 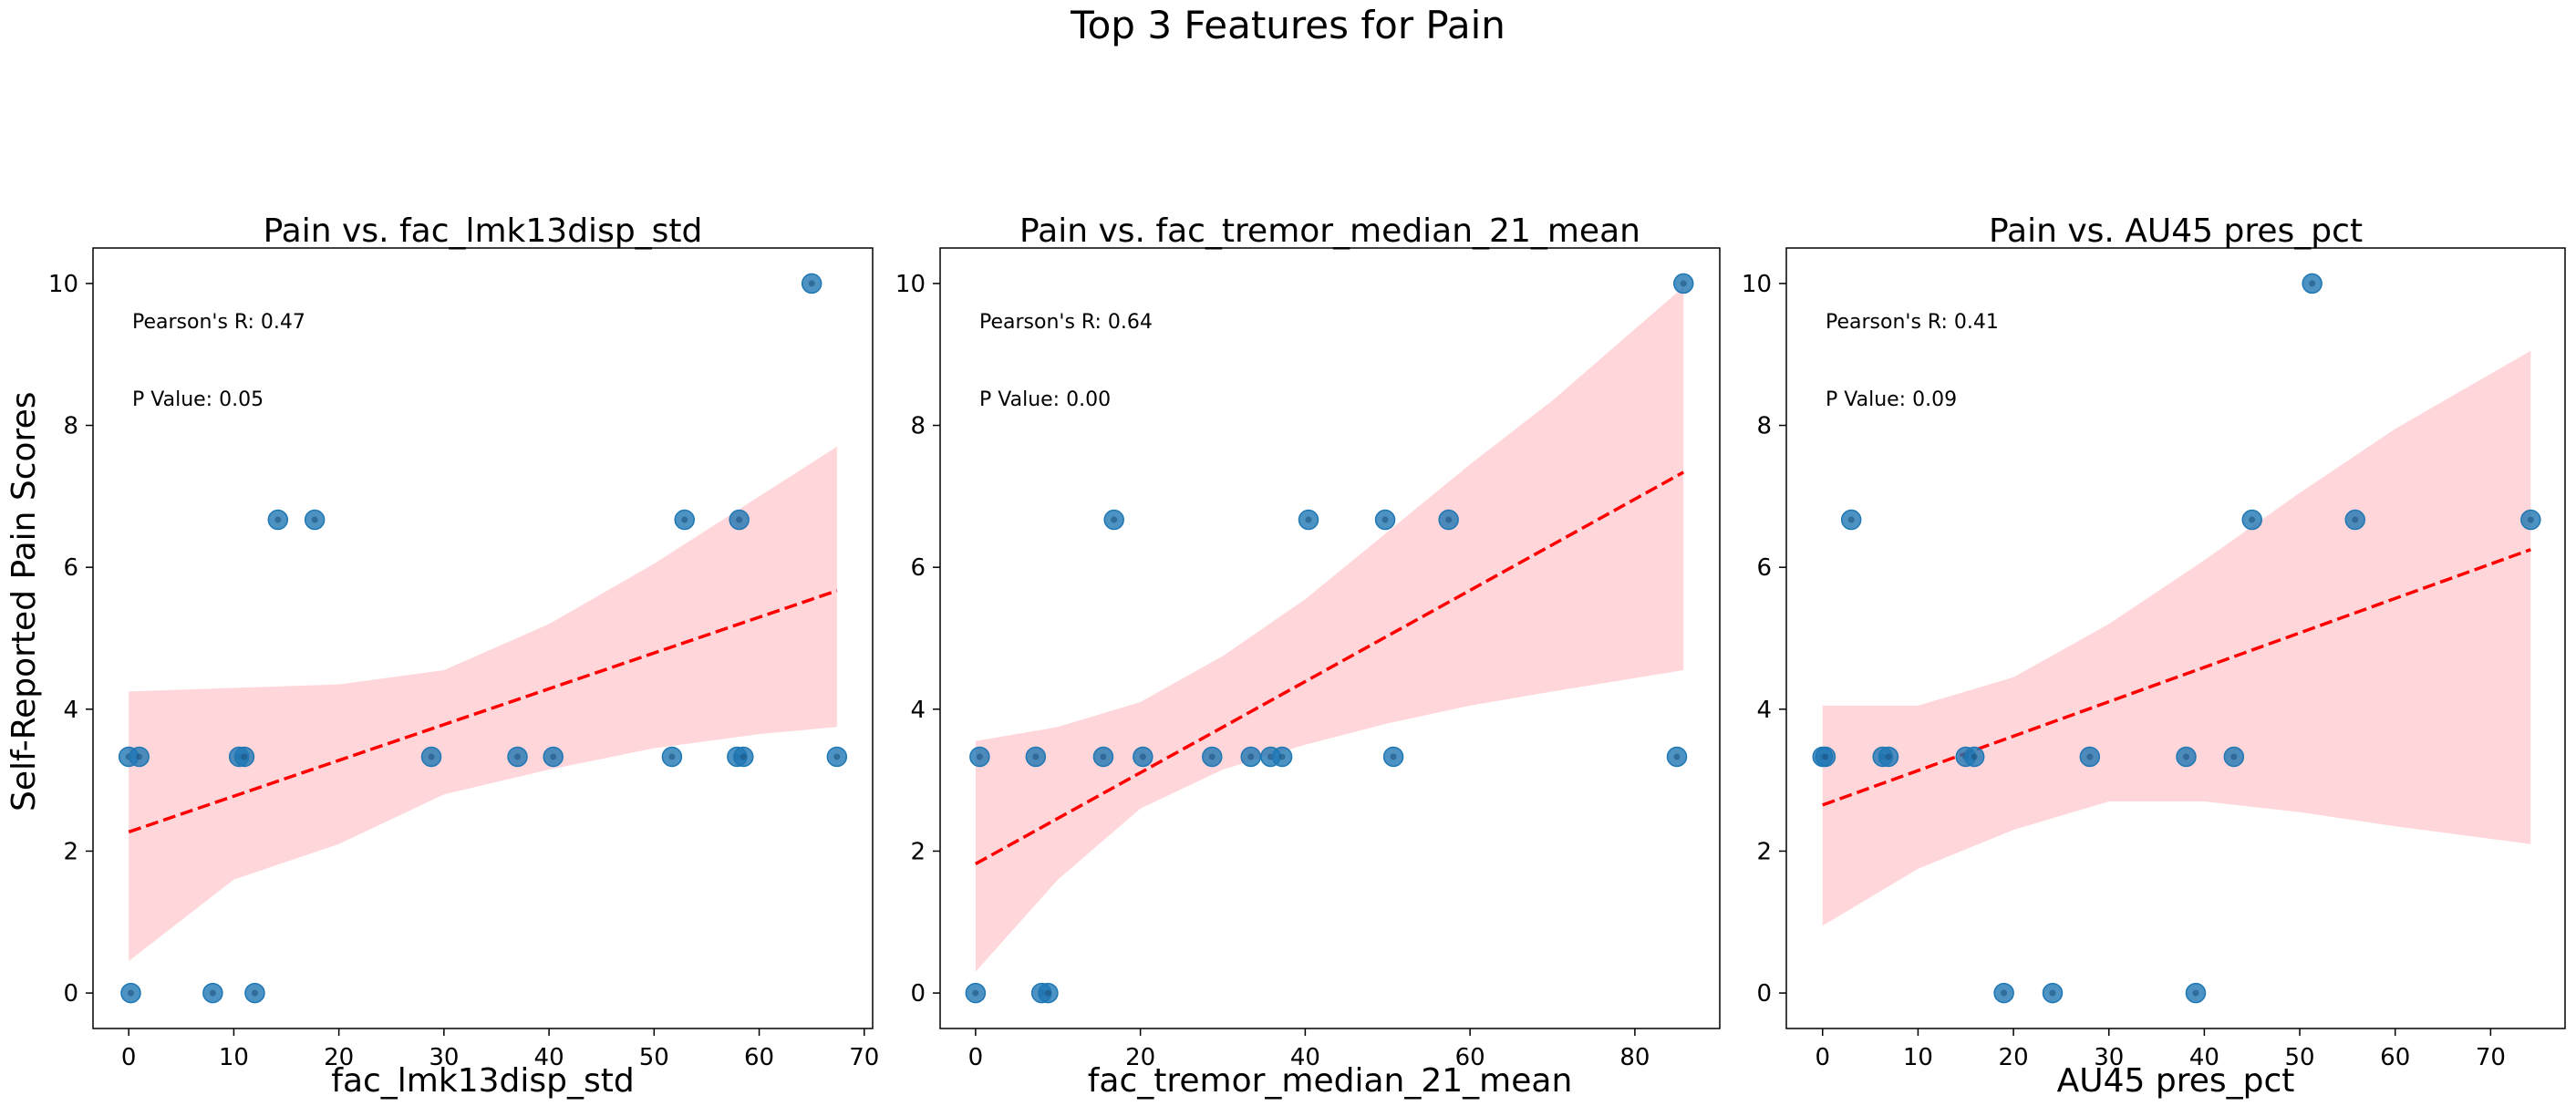 What do you see at coordinates (1634, 1057) in the screenshot?
I see `x-tick-label: 80` at bounding box center [1634, 1057].